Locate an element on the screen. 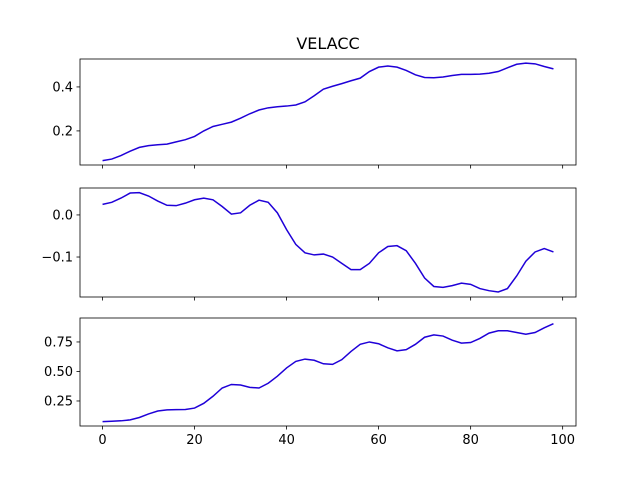 The height and width of the screenshot is (480, 640). x-tick-label: 100 is located at coordinates (562, 440).